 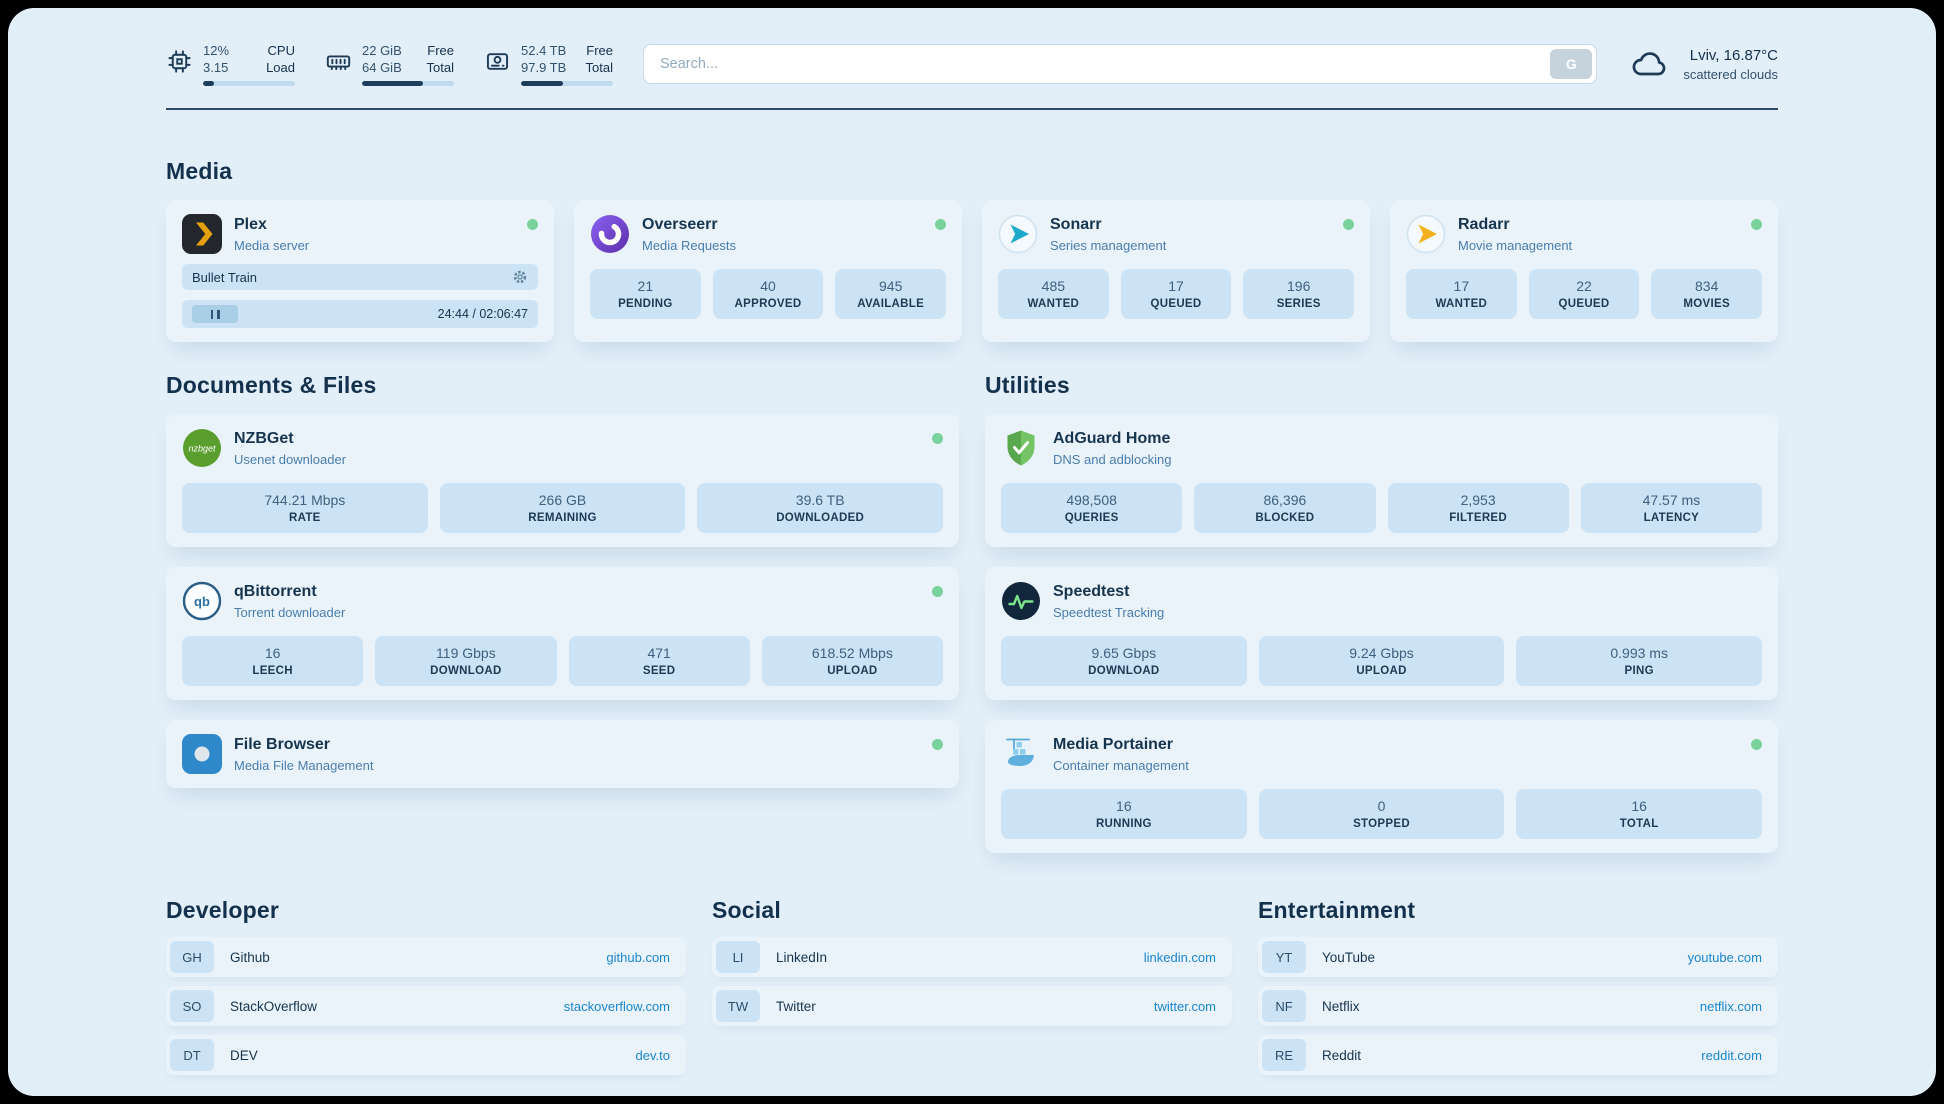 I want to click on service-name: Overseerr, so click(x=680, y=224).